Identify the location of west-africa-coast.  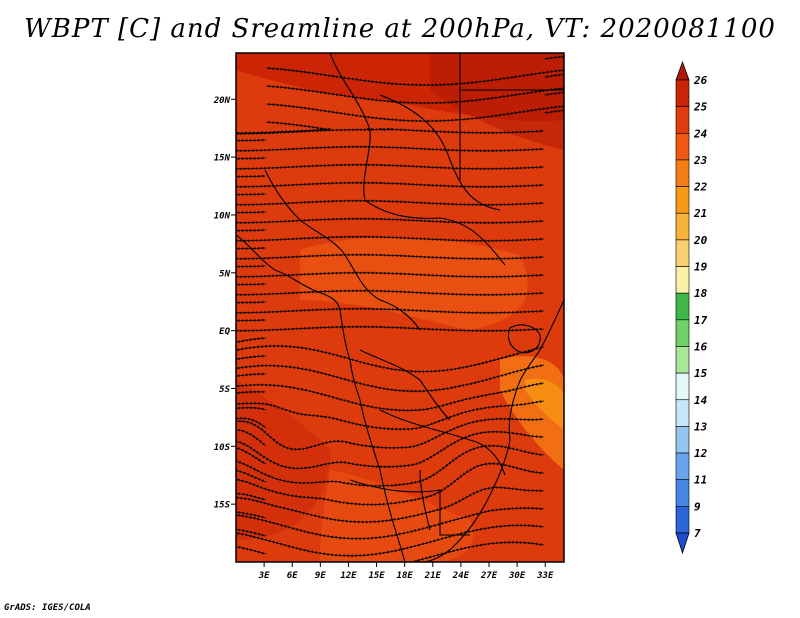
(298, 317).